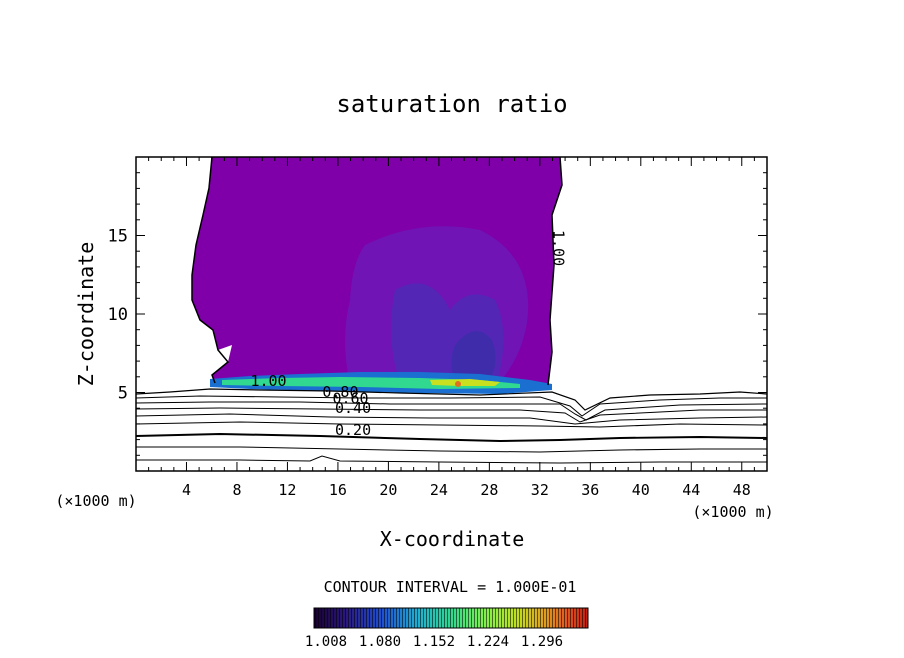 The width and height of the screenshot is (904, 658). What do you see at coordinates (326, 642) in the screenshot?
I see `colorbar-tick-label: 1.008` at bounding box center [326, 642].